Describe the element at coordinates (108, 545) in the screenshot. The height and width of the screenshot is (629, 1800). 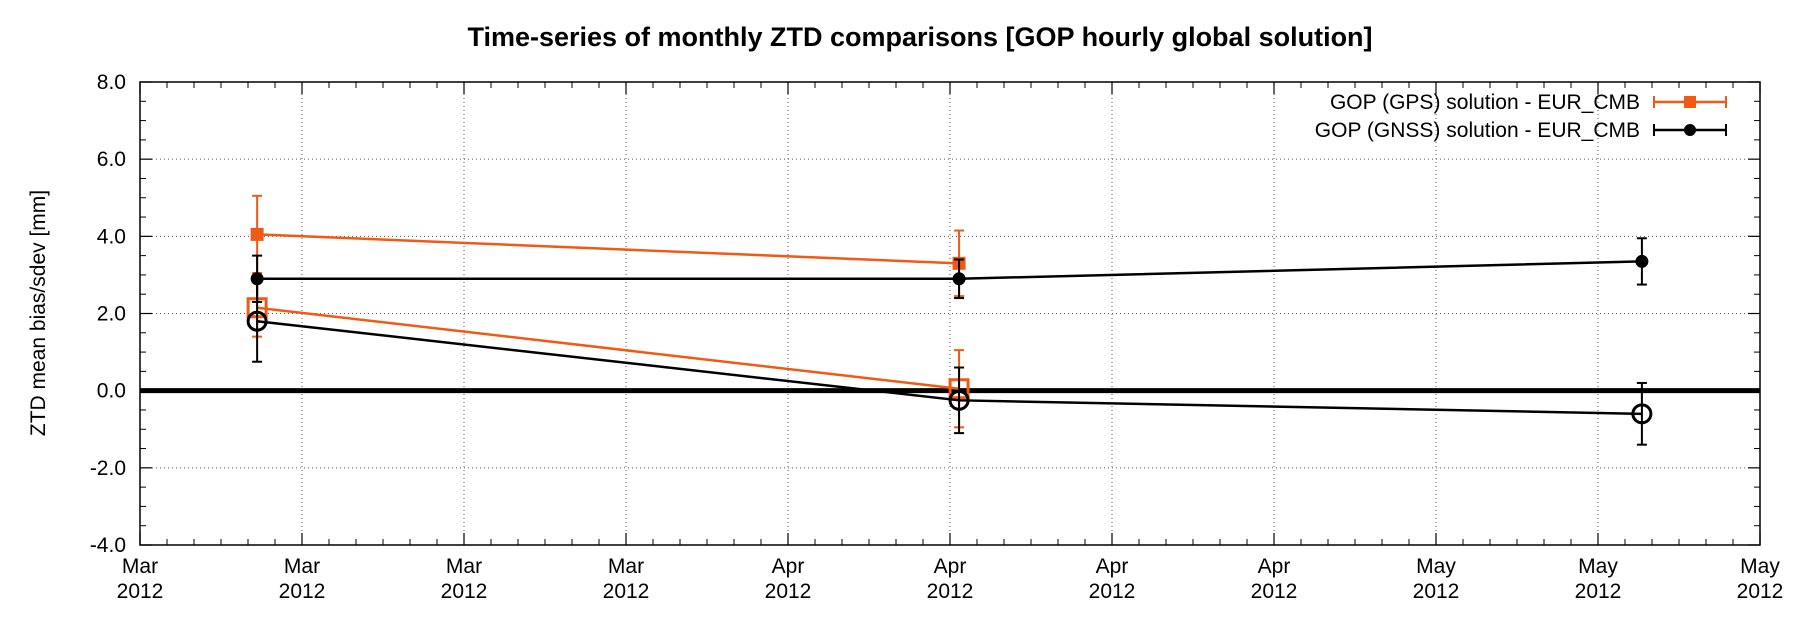
I see `y-tick-label: -4.0` at that location.